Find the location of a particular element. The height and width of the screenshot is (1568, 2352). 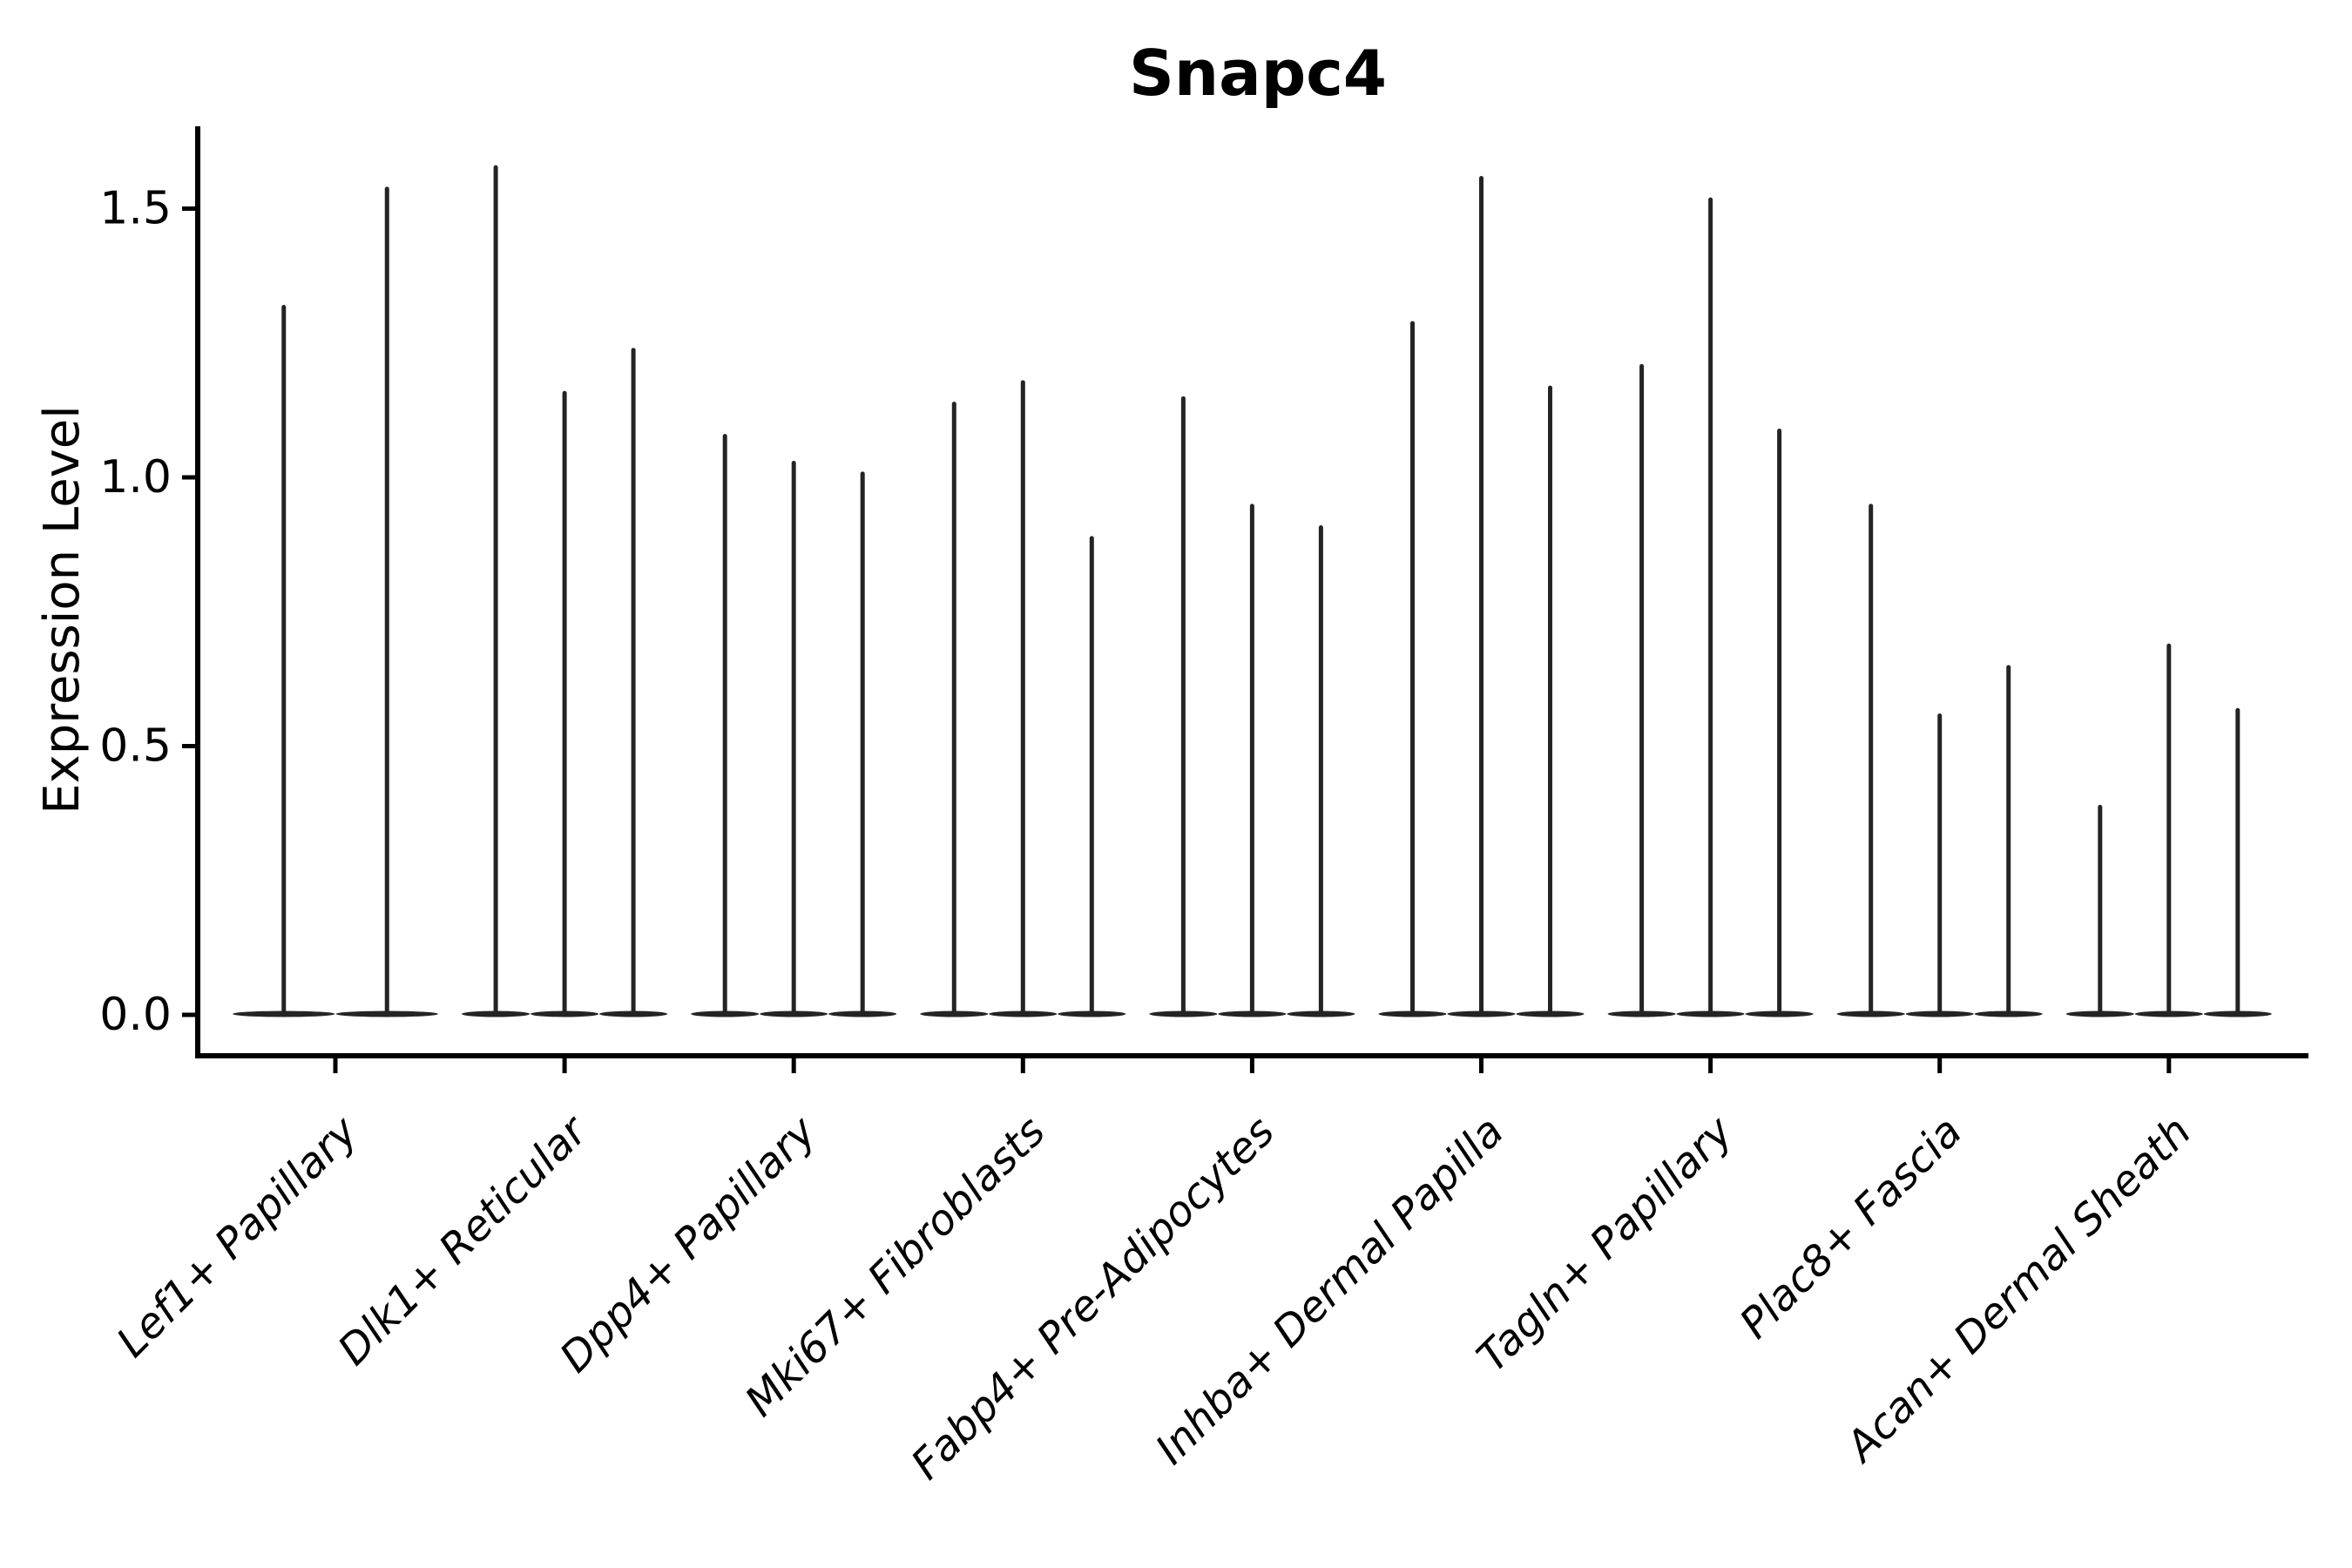

x-tick-label: Dlk1+ Reticular is located at coordinates (463, 1240).